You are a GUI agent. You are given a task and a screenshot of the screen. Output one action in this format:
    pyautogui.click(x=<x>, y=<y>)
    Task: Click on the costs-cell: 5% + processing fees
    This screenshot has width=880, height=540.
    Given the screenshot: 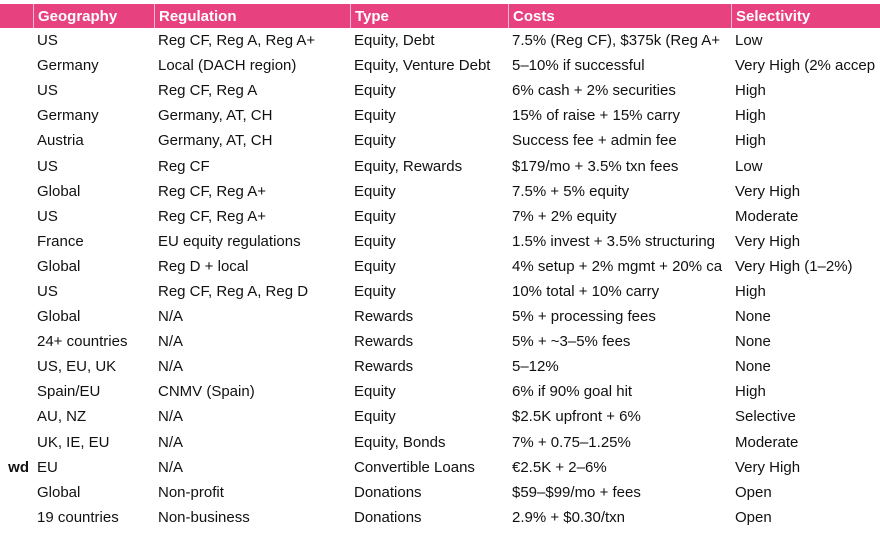 What is the action you would take?
    pyautogui.click(x=619, y=317)
    